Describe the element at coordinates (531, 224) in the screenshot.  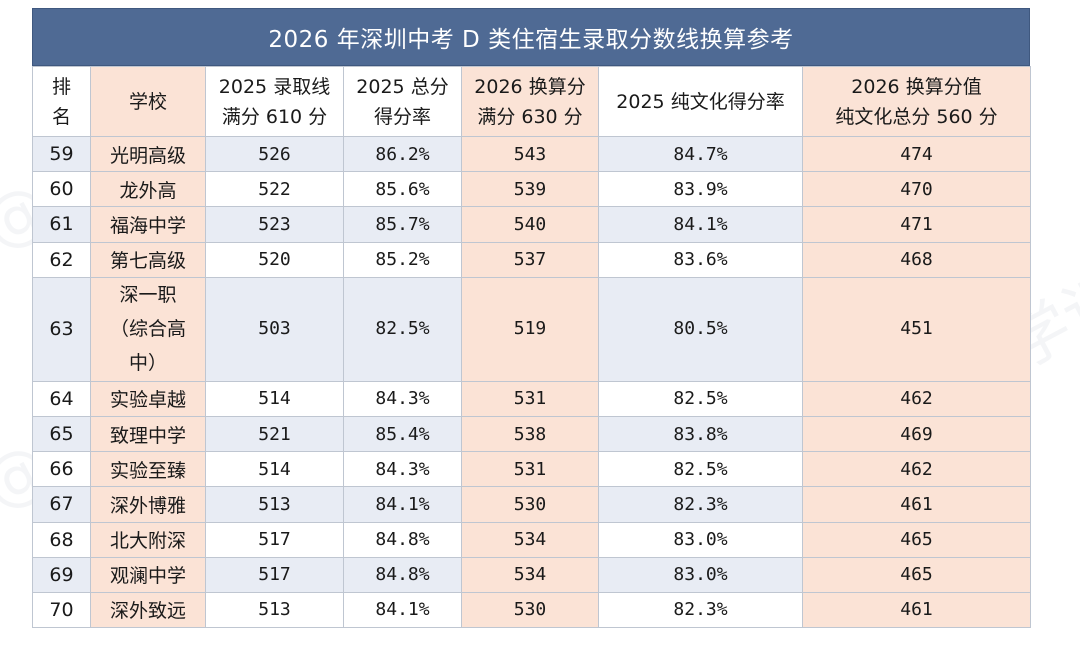
I see `table-row: 61 福海中学 523 85.7% 540 84.1% 471` at that location.